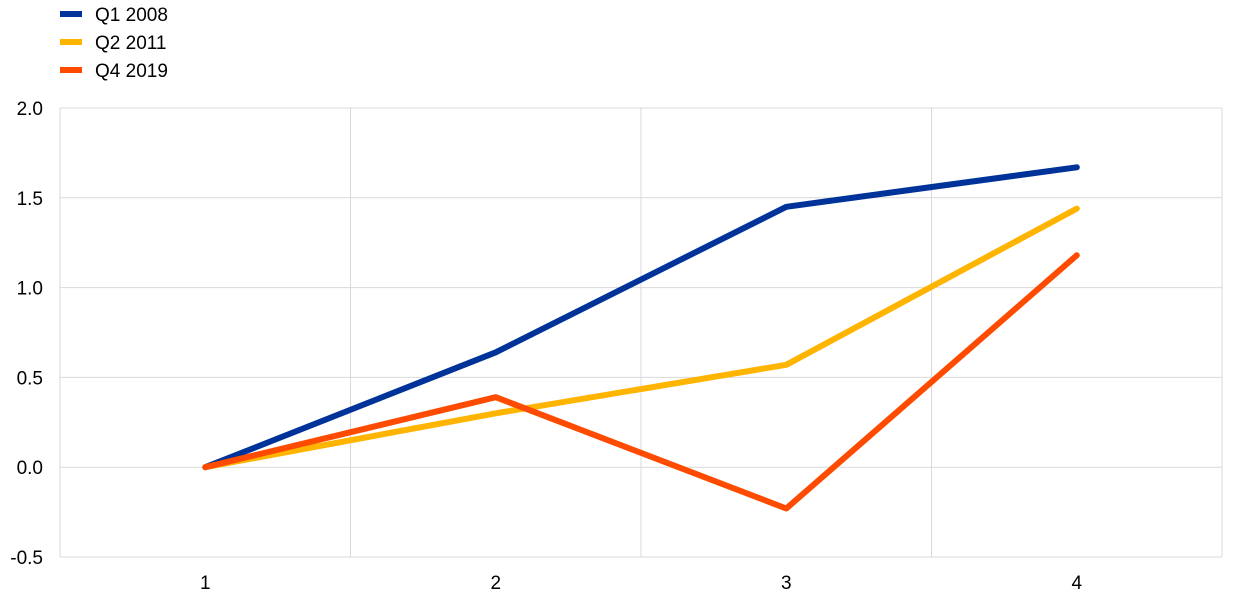 The image size is (1240, 608). Describe the element at coordinates (786, 583) in the screenshot. I see `x-tick-label-2: 3` at that location.